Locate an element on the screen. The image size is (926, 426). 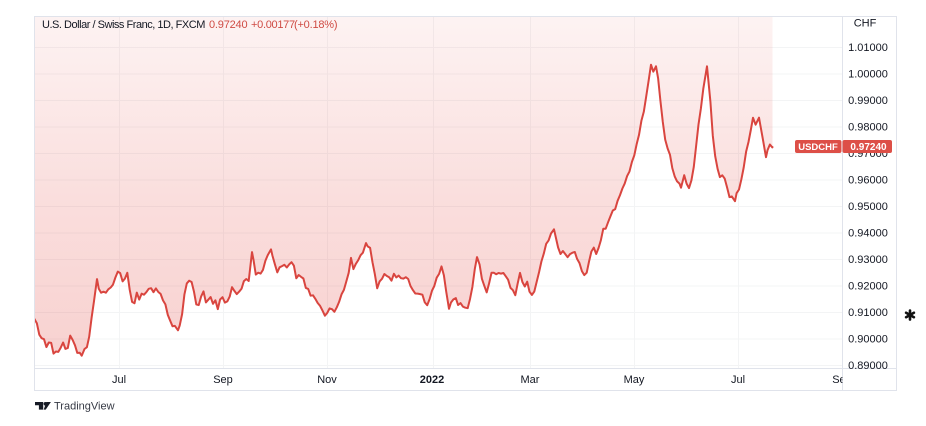
svg-text: CHF is located at coordinates (865, 24).